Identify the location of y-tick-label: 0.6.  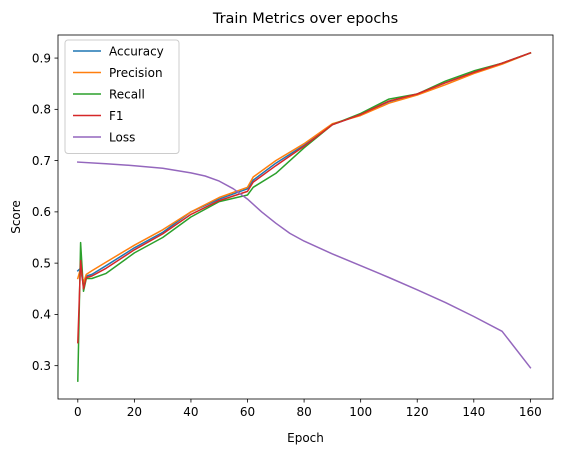
(41, 212).